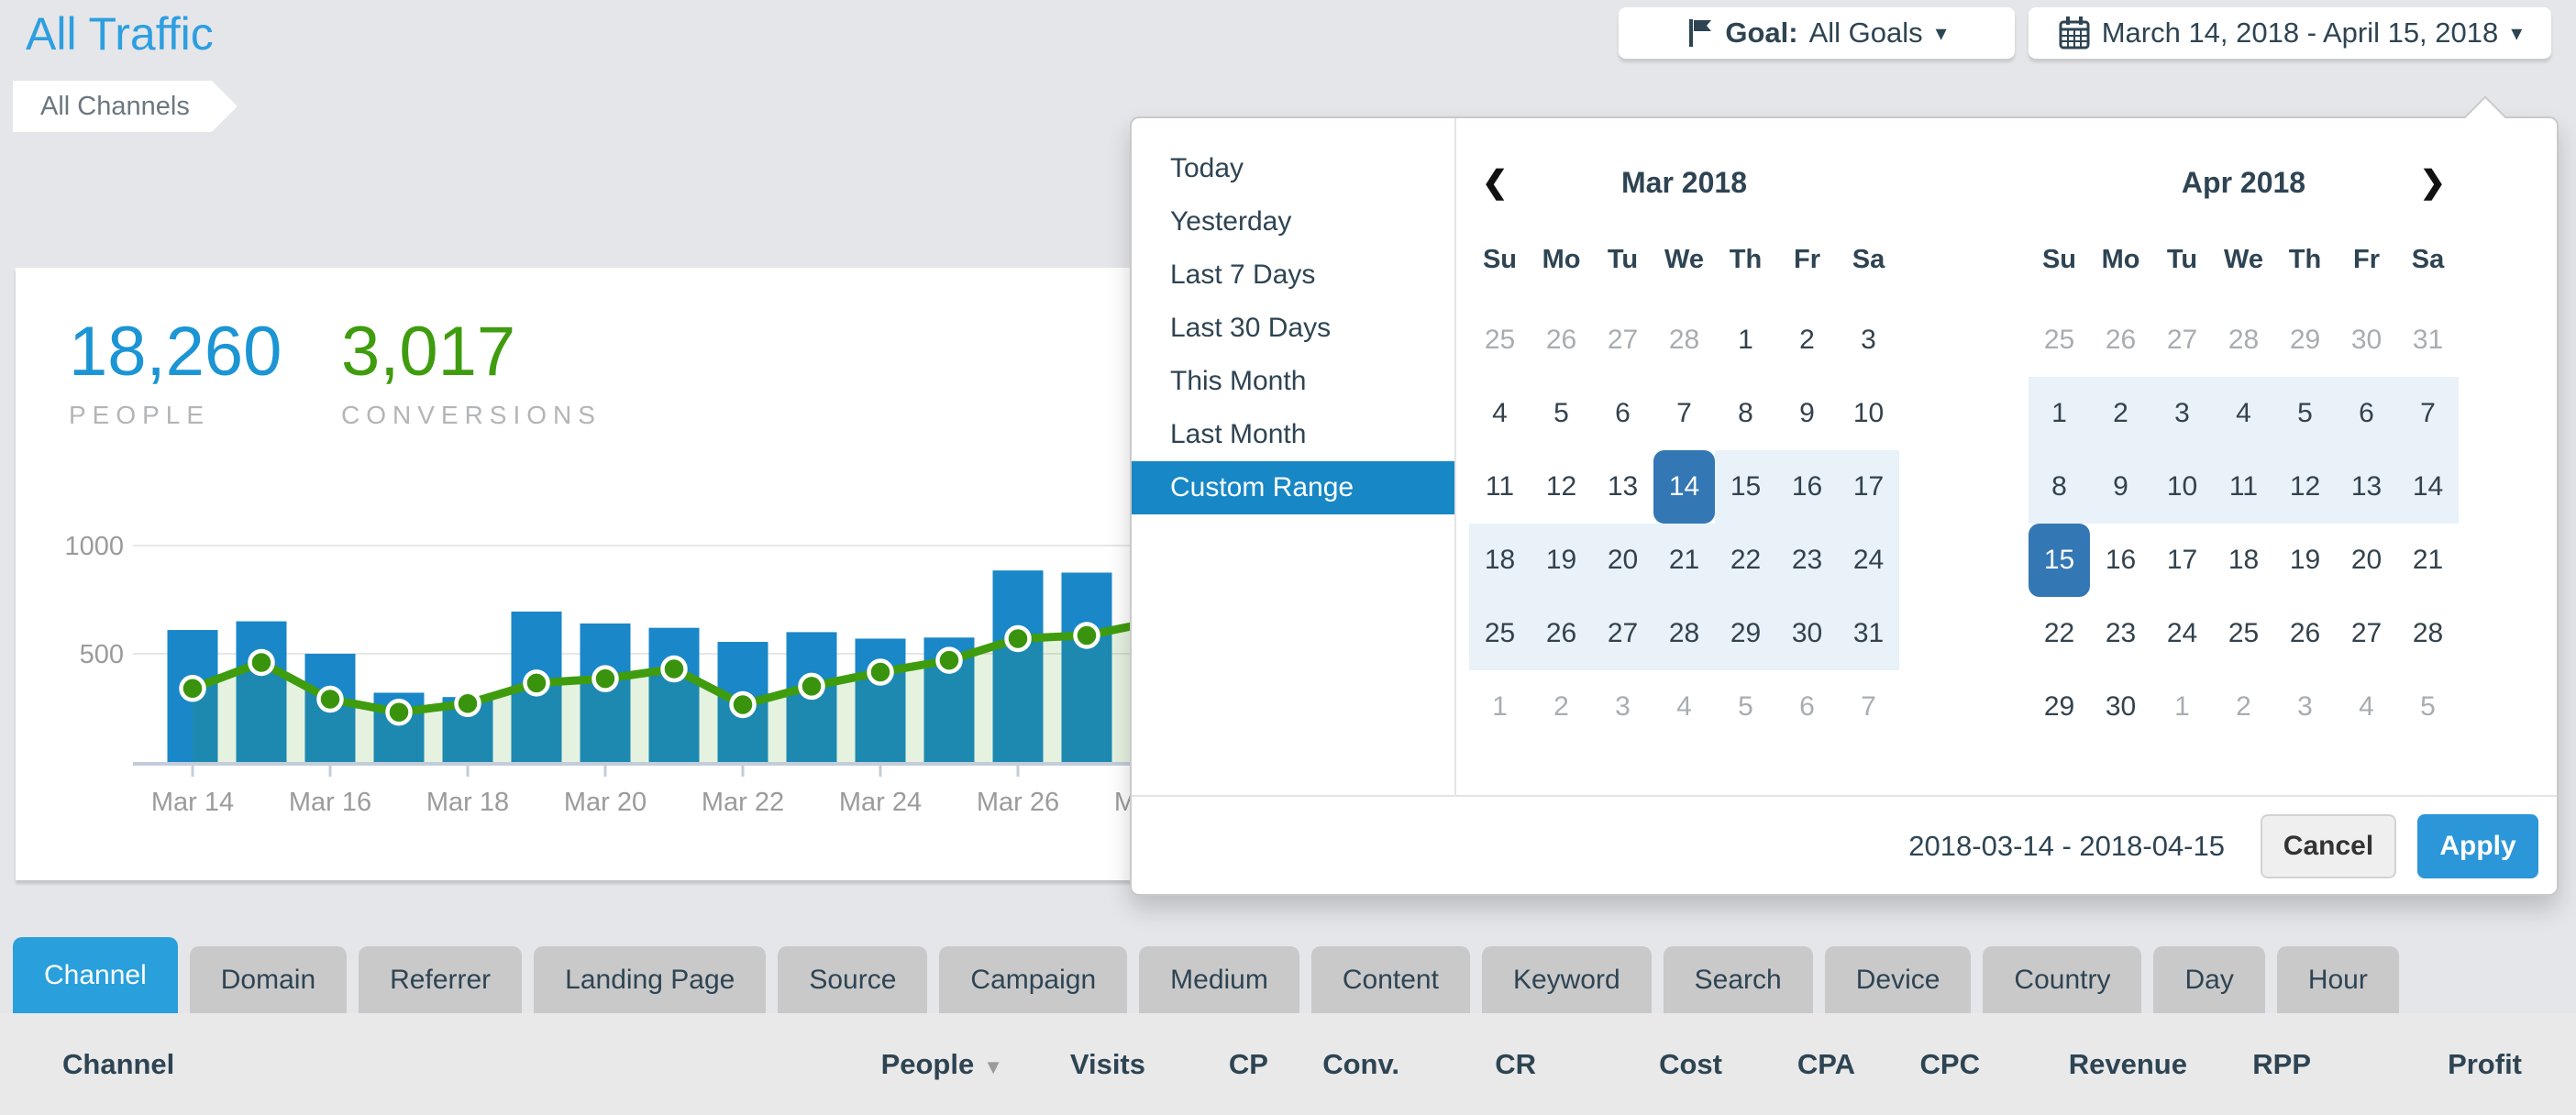 The image size is (2576, 1115). Describe the element at coordinates (1817, 33) in the screenshot. I see `goal-dropdown-button: Goal: All Goals ▾` at that location.